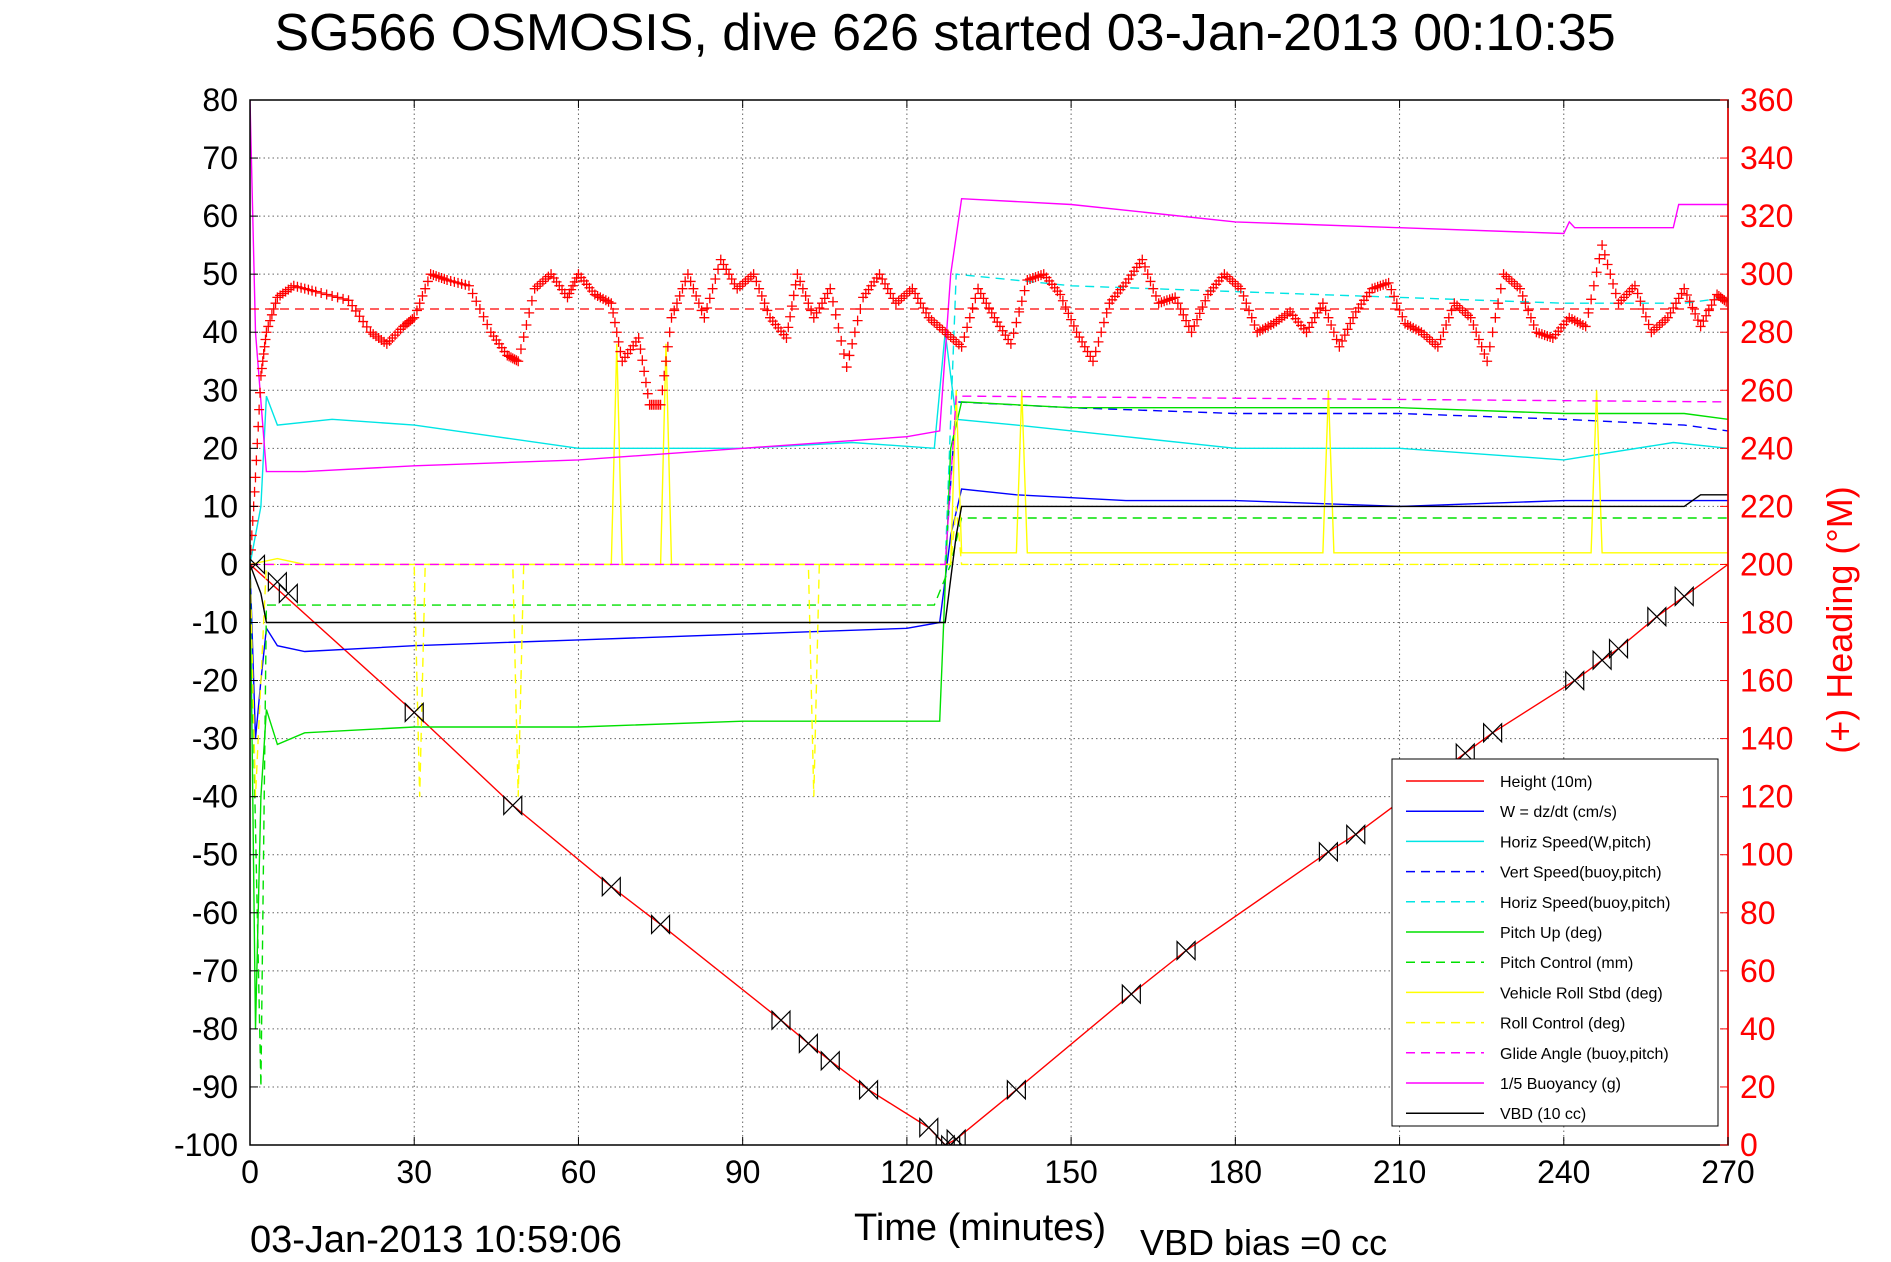  What do you see at coordinates (1555, 942) in the screenshot?
I see `legend-box` at bounding box center [1555, 942].